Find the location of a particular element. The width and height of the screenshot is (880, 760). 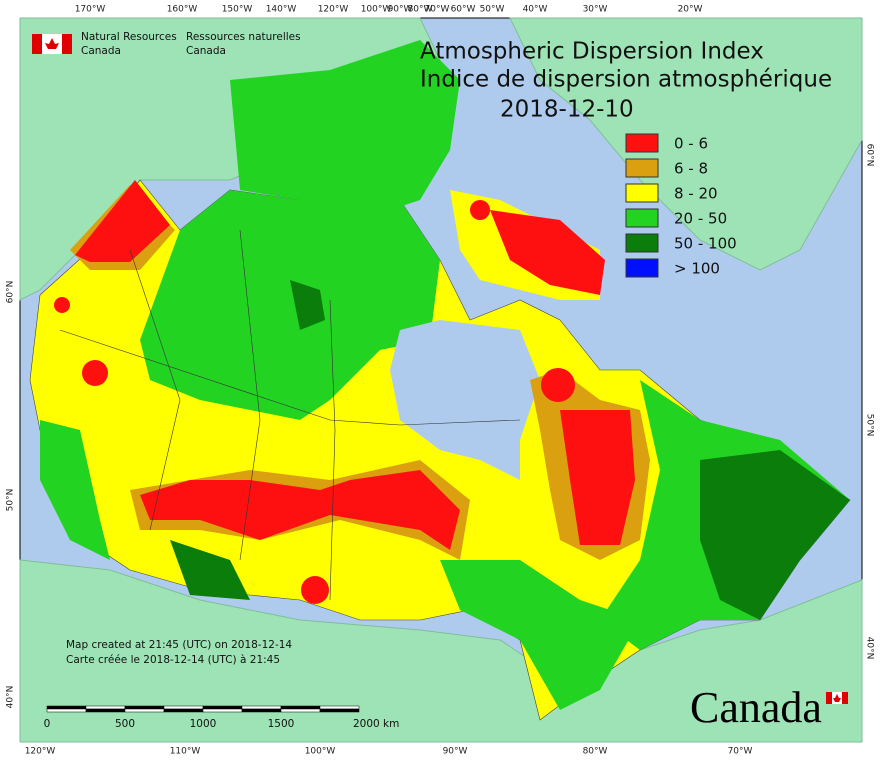

longitude-label: 50°W is located at coordinates (492, 10).